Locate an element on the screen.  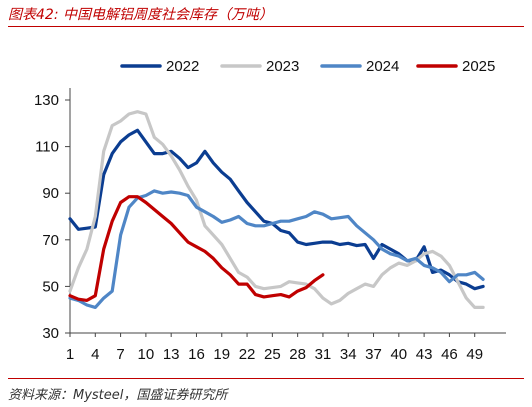
y-tick-label: 70 is located at coordinates (50, 240).